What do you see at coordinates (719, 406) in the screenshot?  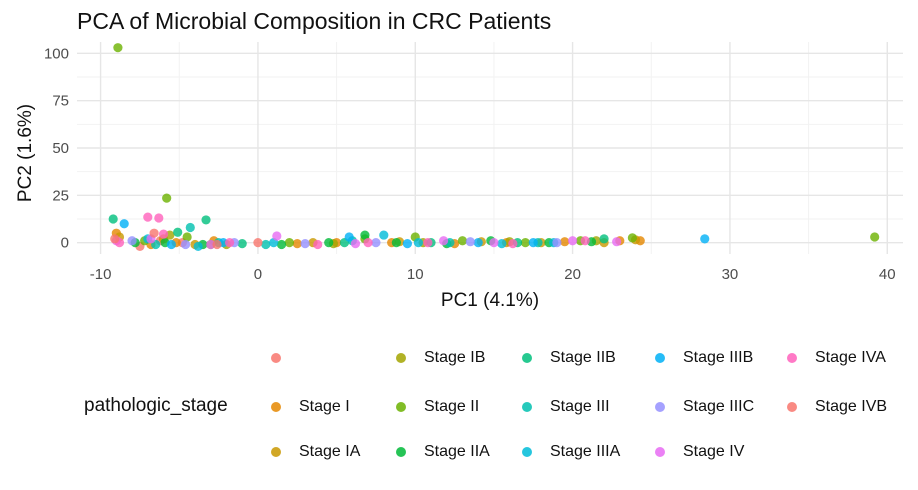 I see `legend-label: Stage IIIC` at bounding box center [719, 406].